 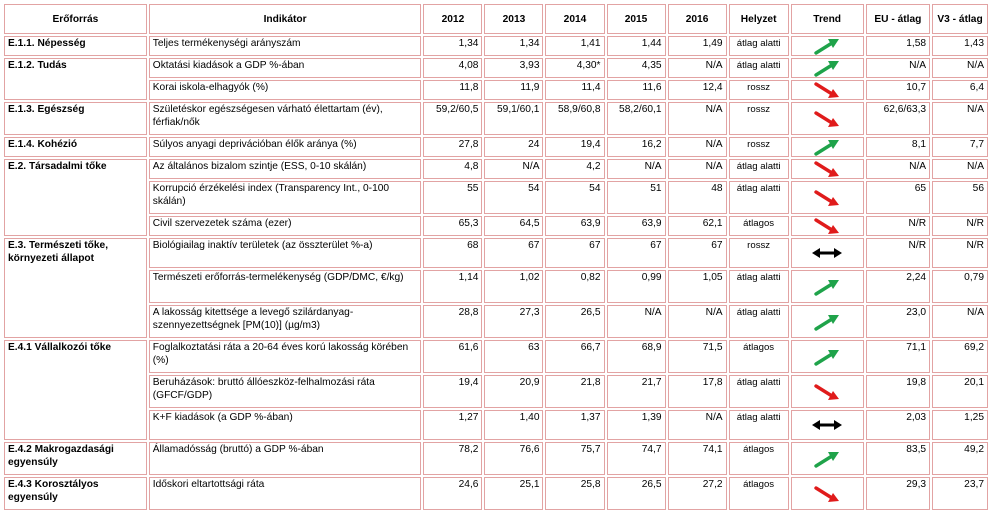 What do you see at coordinates (514, 147) in the screenshot?
I see `value-cell-2013: 24` at bounding box center [514, 147].